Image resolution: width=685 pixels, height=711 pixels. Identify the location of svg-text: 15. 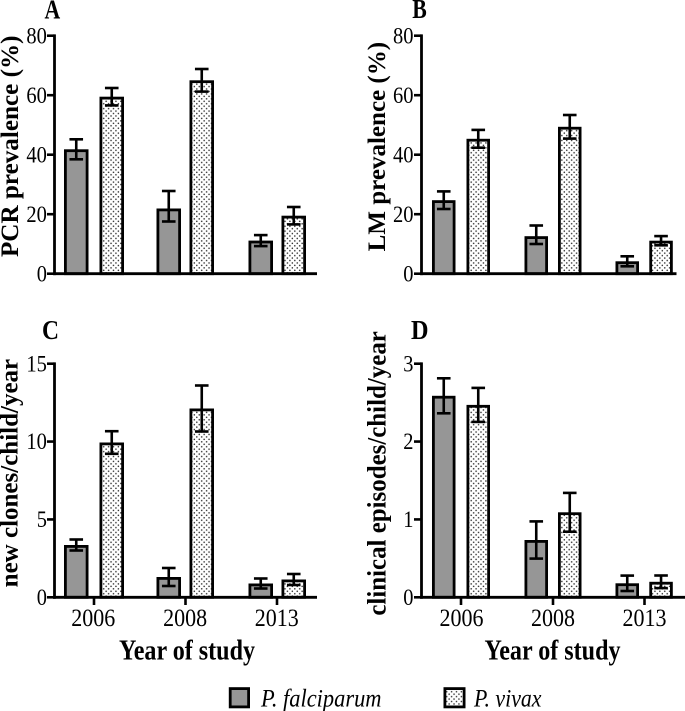
(36, 363).